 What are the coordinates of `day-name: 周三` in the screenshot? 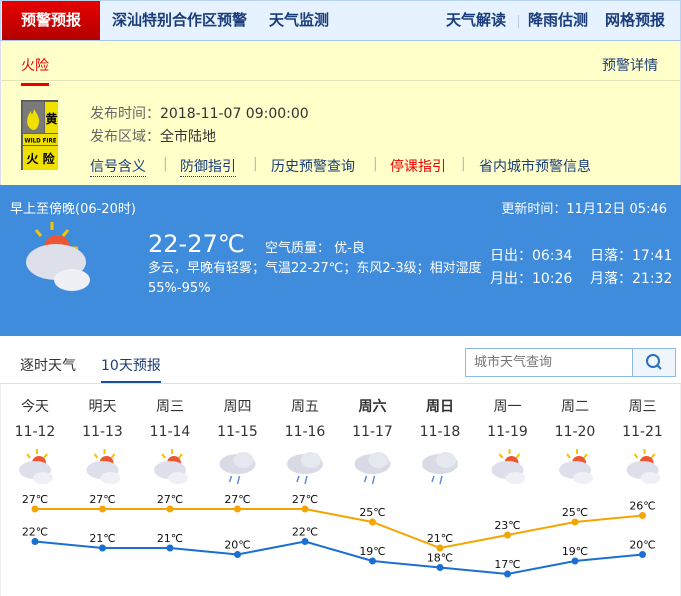 It's located at (170, 407).